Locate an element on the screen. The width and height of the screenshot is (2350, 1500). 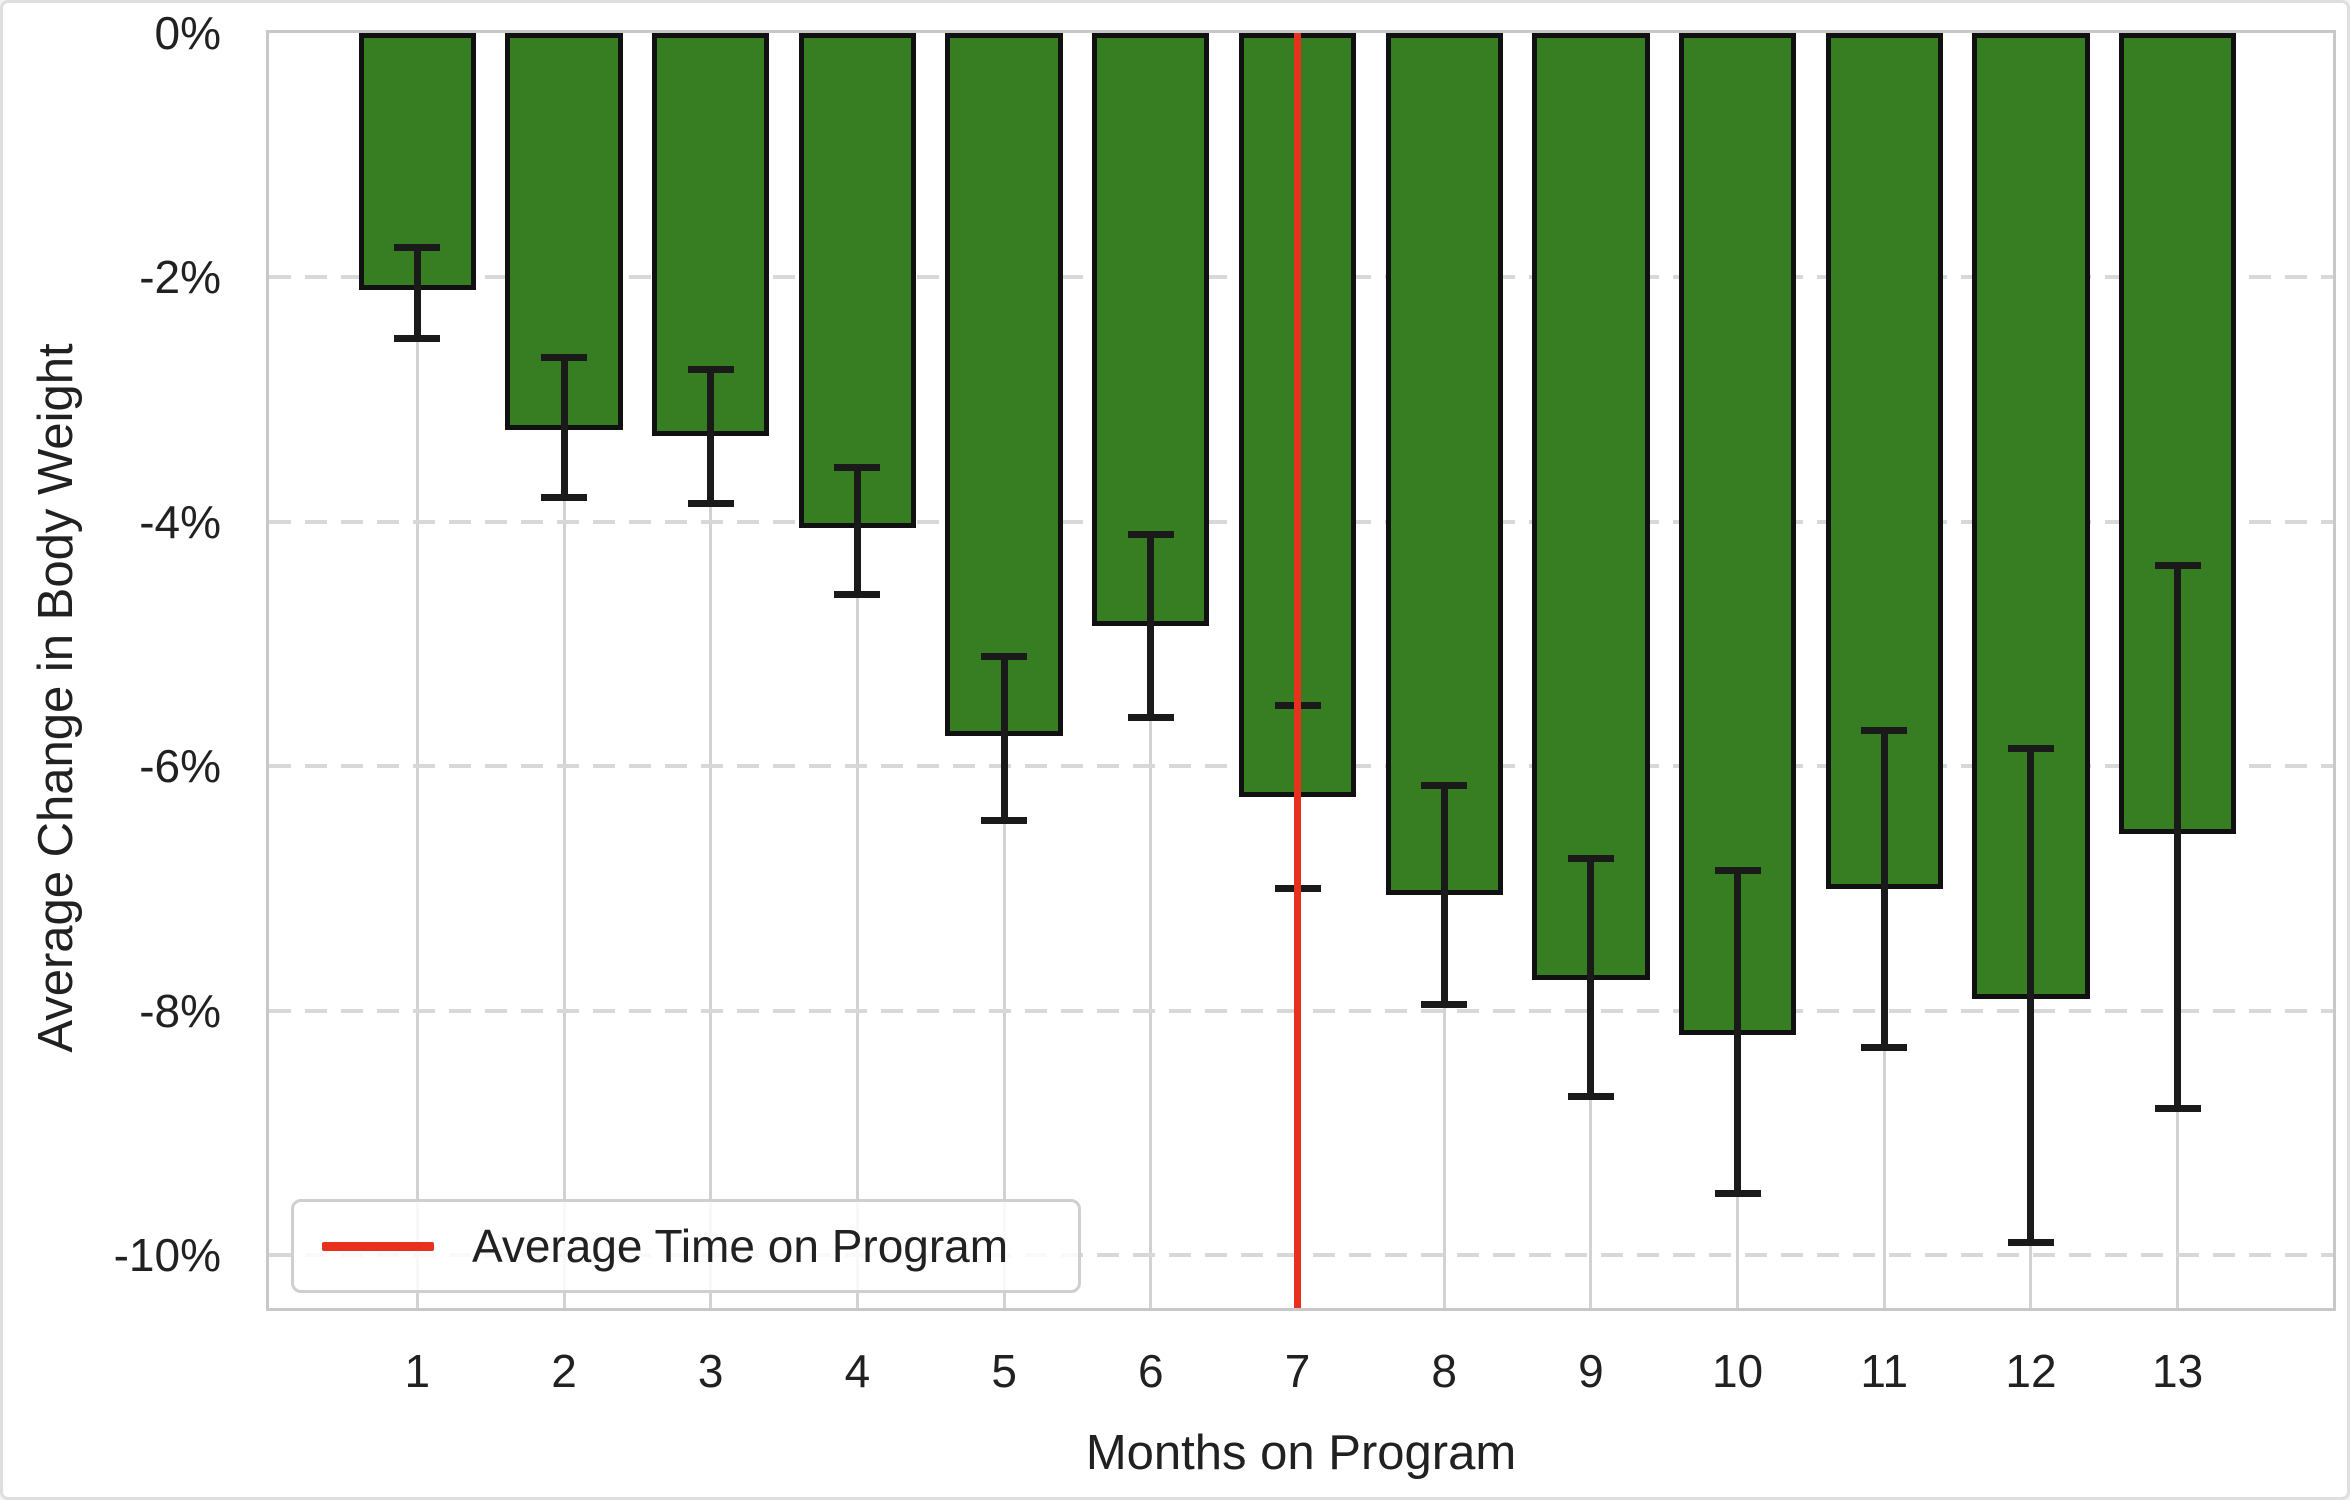
y-axis-label: Average Change in Body Weight is located at coordinates (56, 698).